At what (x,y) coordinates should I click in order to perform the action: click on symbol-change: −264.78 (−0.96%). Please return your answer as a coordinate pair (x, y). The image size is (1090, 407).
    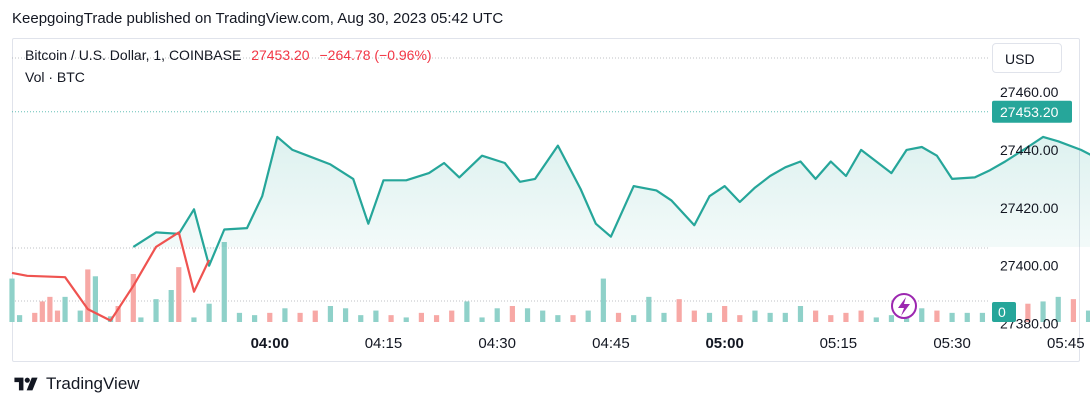
    Looking at the image, I should click on (375, 55).